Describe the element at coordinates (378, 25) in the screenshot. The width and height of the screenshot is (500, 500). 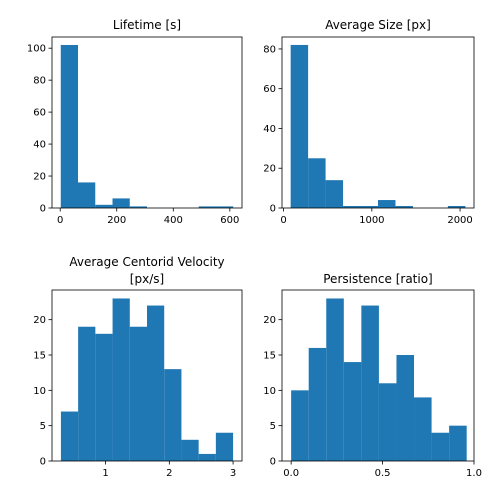
I see `chart-title: Average Size [px]` at that location.